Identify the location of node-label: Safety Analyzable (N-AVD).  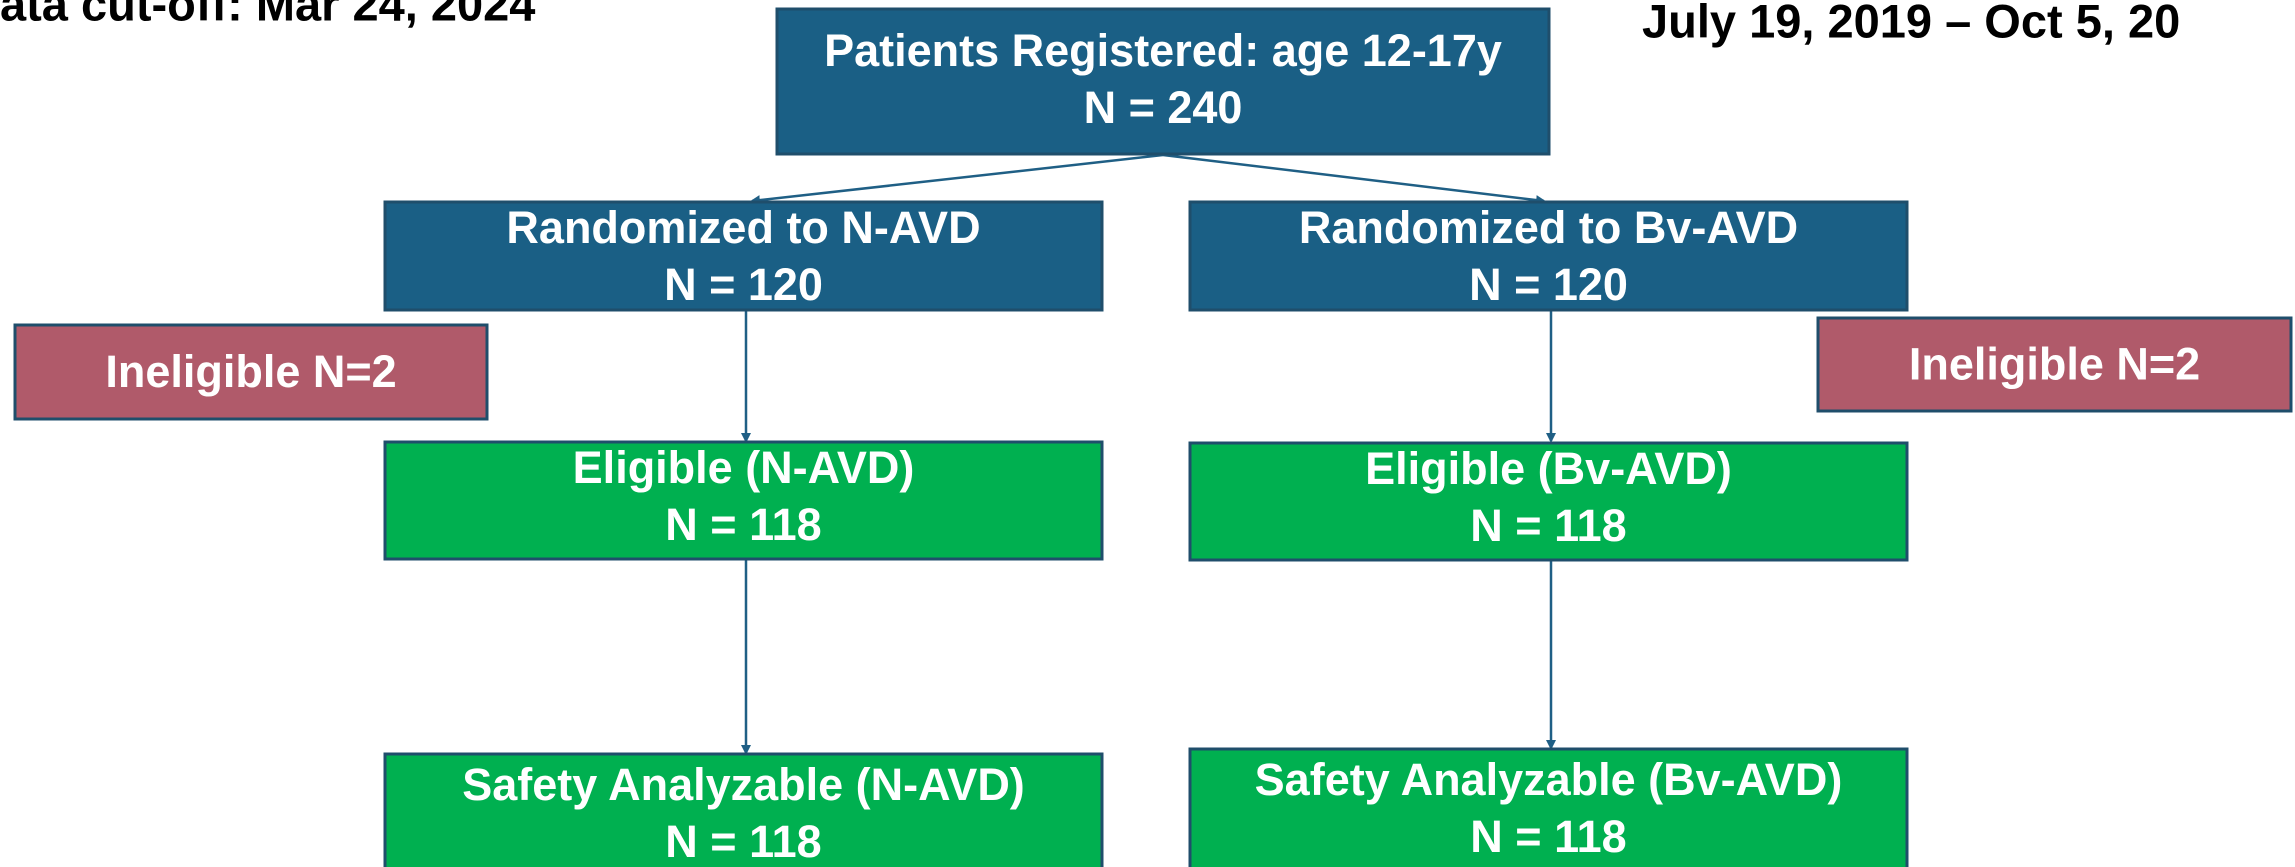
(743, 784).